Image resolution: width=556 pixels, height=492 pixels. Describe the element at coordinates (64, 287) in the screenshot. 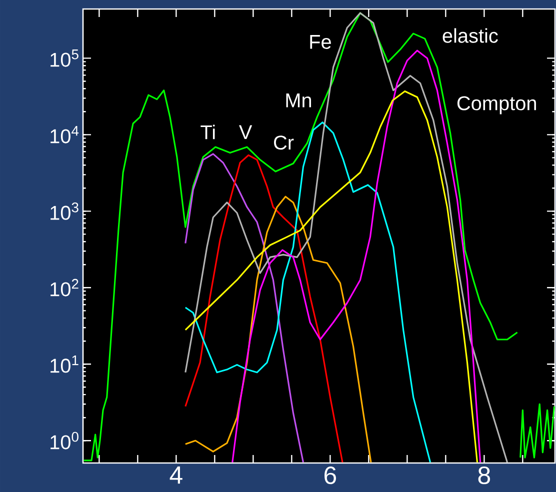

I see `y-tick-label: 10$^{2}$` at that location.